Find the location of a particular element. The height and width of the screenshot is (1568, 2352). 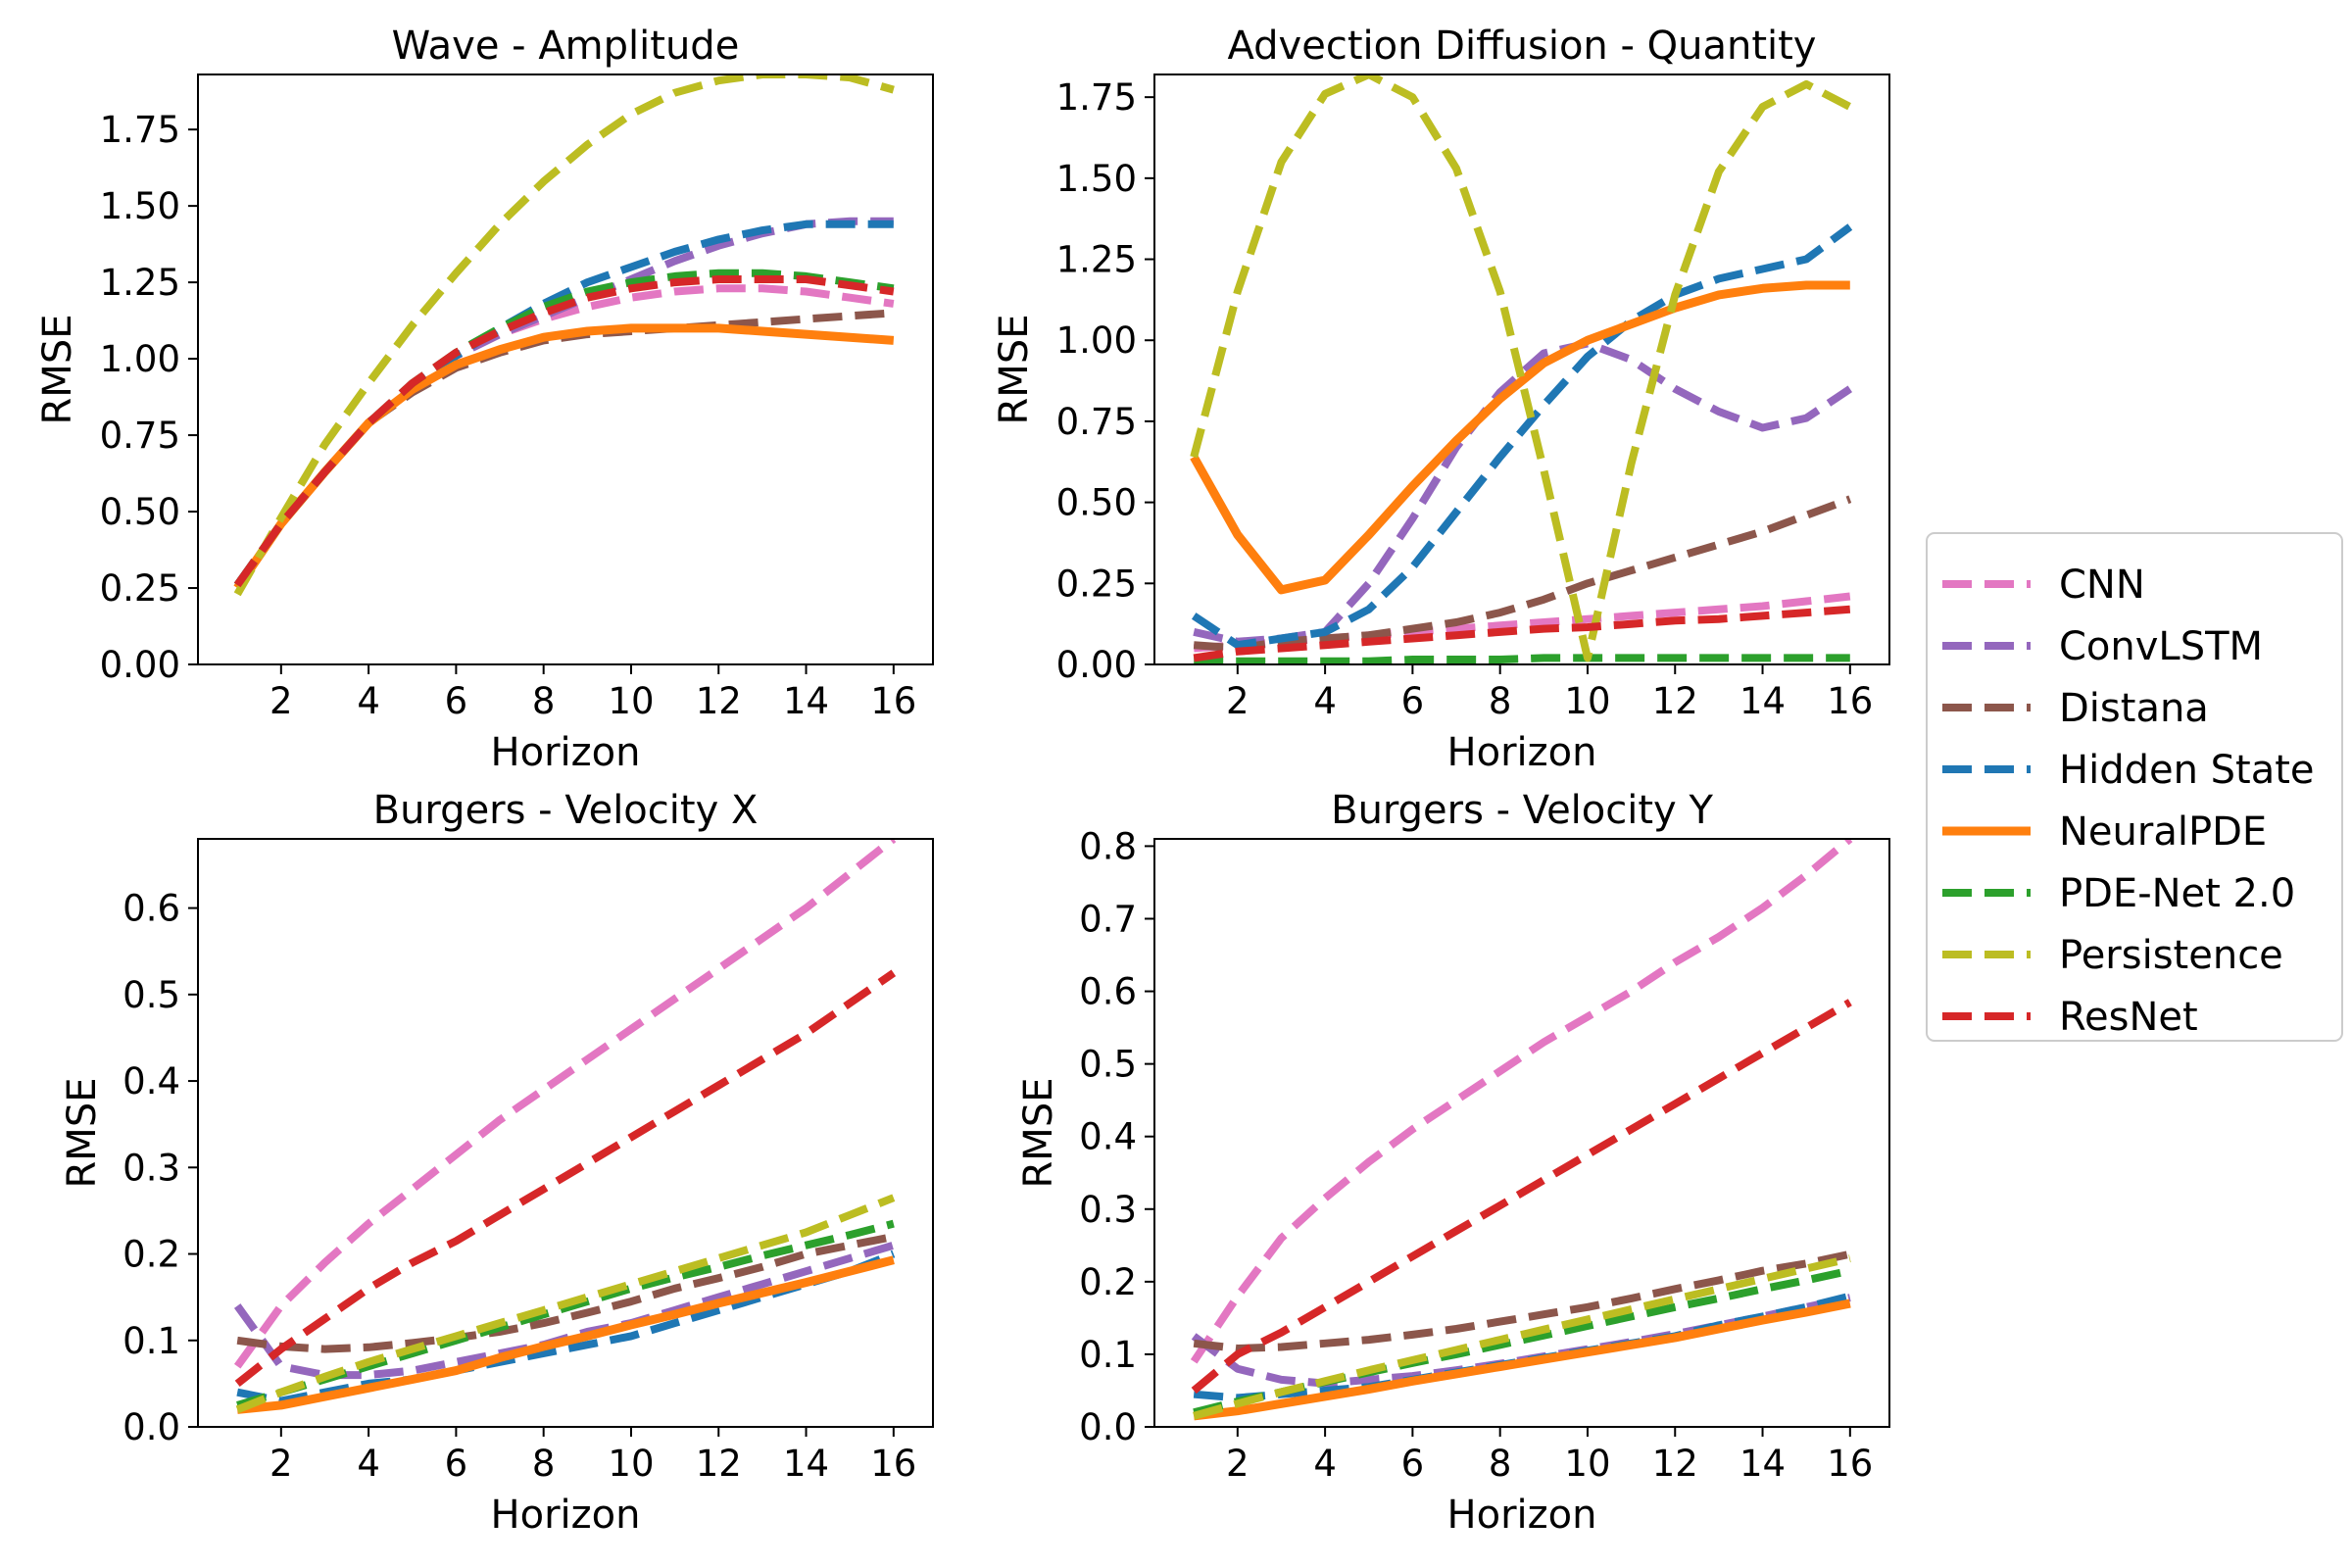

y-tick-label: 0.1 is located at coordinates (151, 1341).